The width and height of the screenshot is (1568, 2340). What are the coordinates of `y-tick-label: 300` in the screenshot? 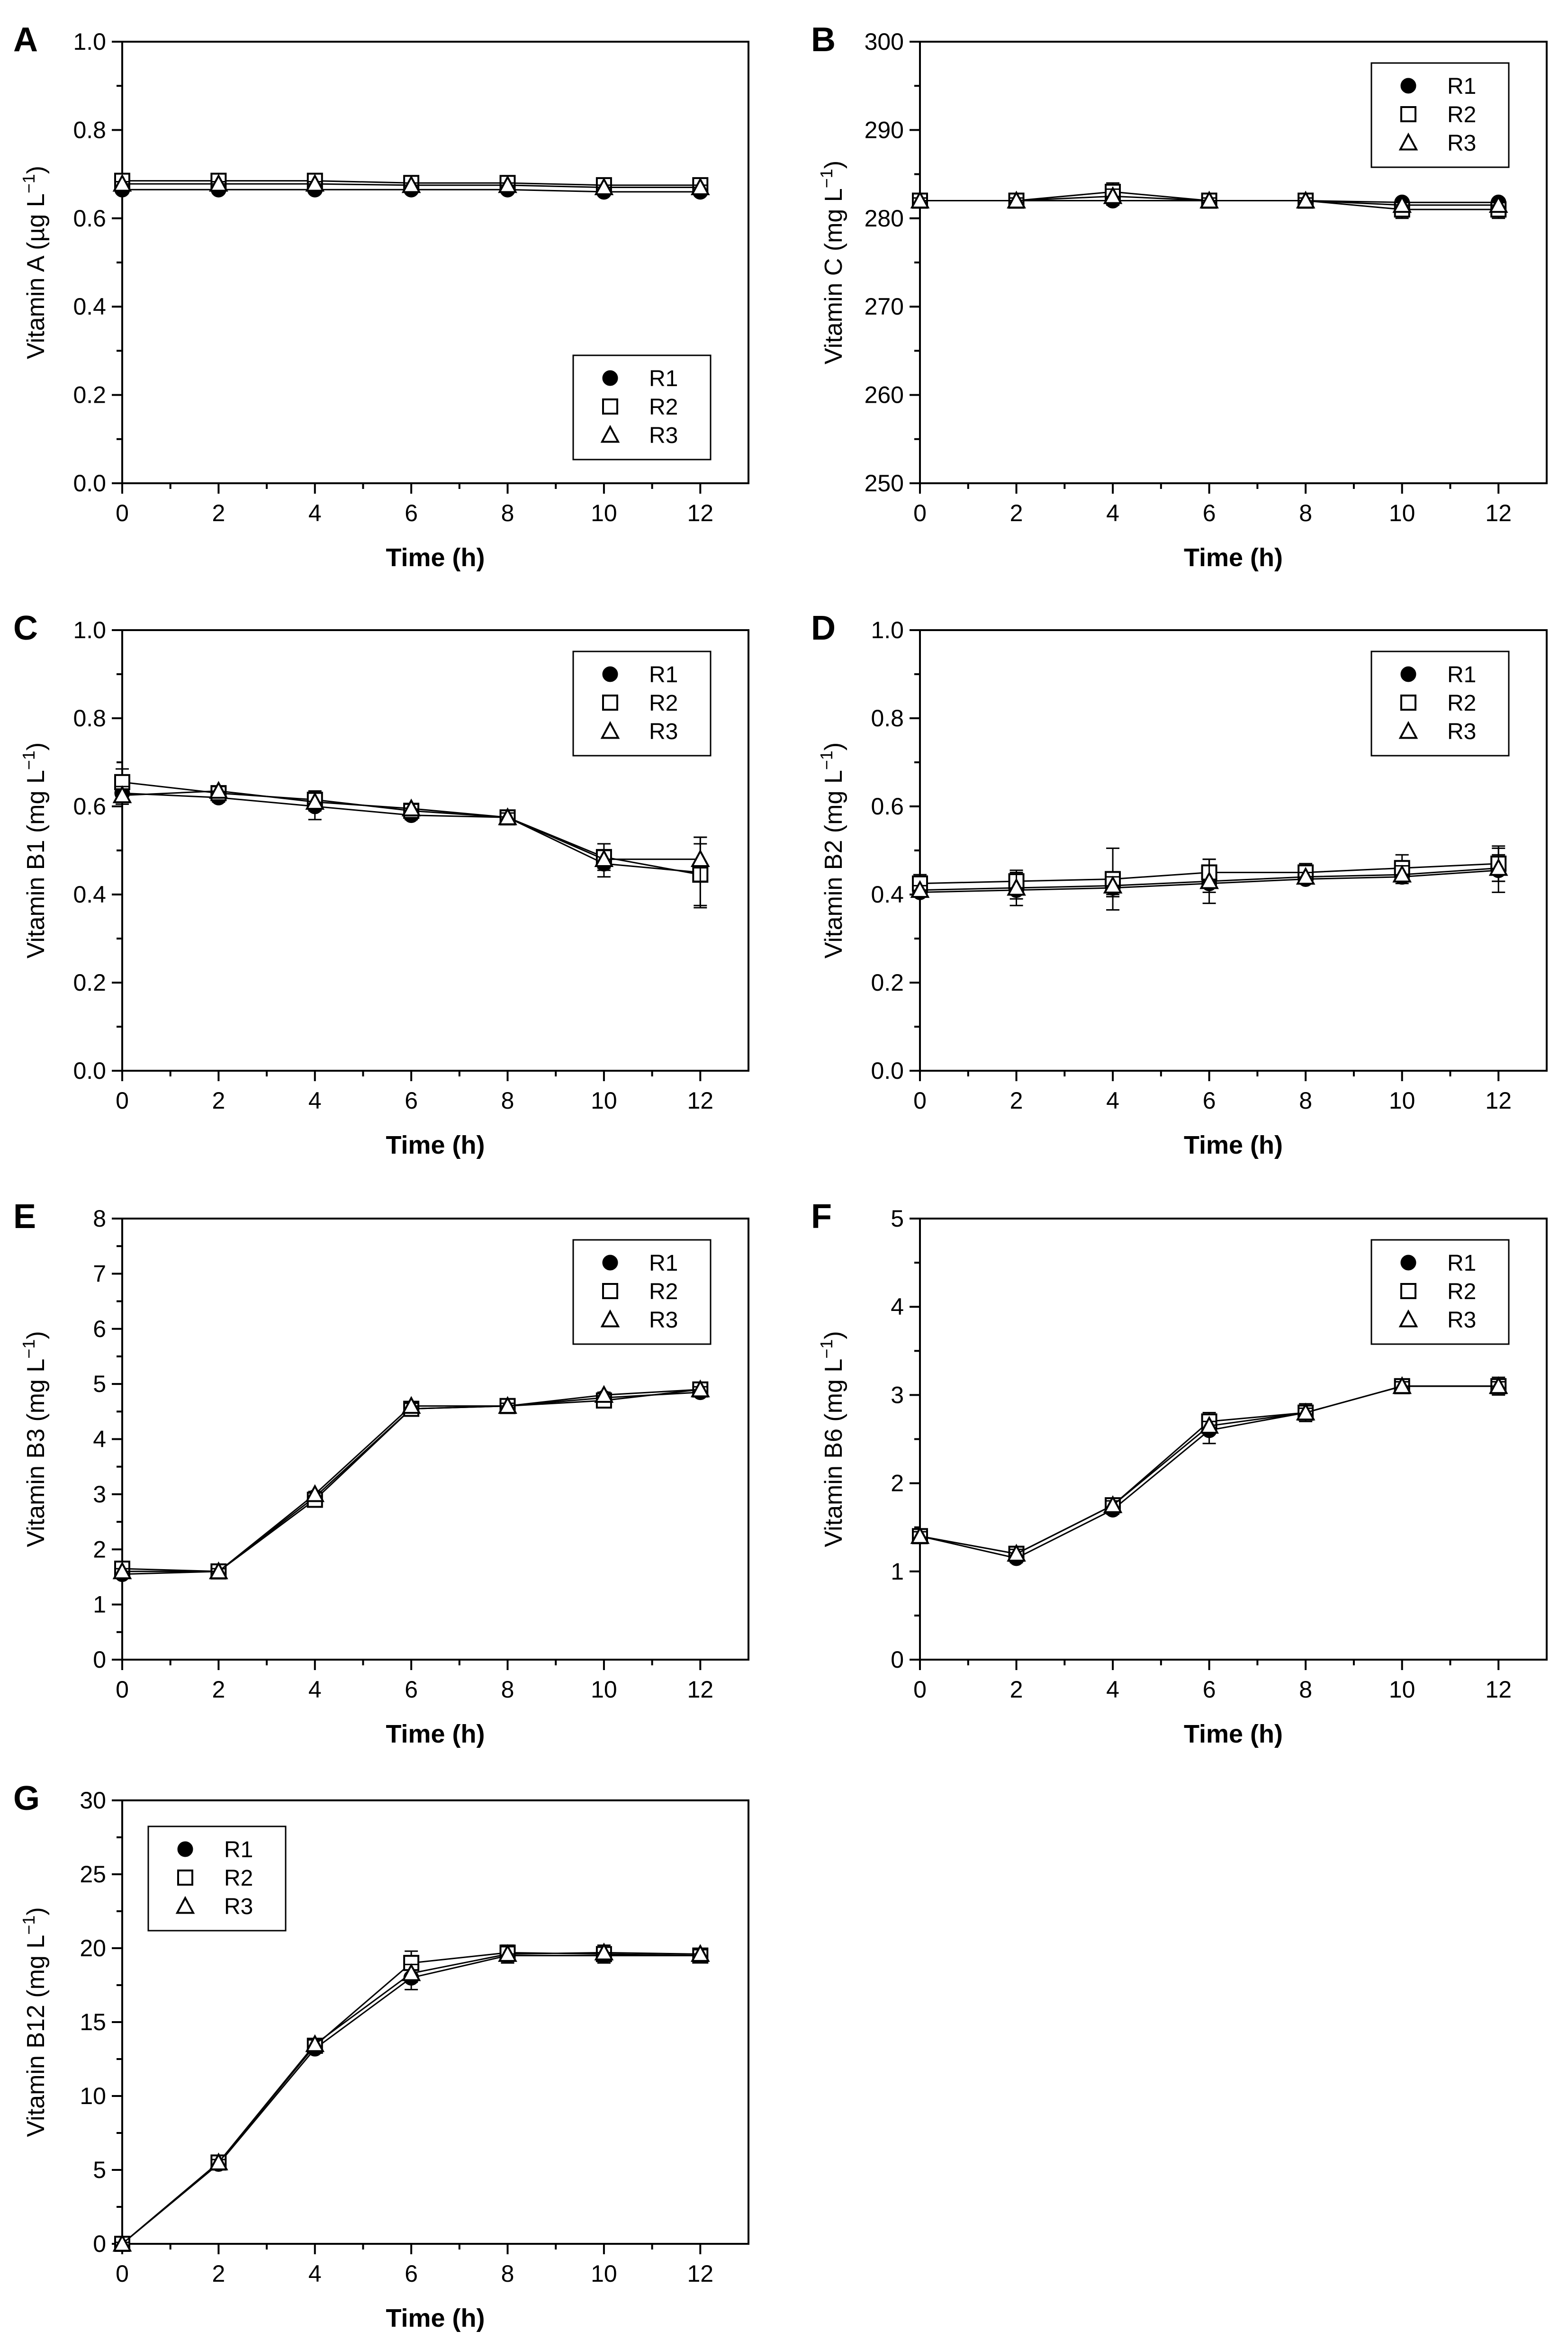 It's located at (885, 41).